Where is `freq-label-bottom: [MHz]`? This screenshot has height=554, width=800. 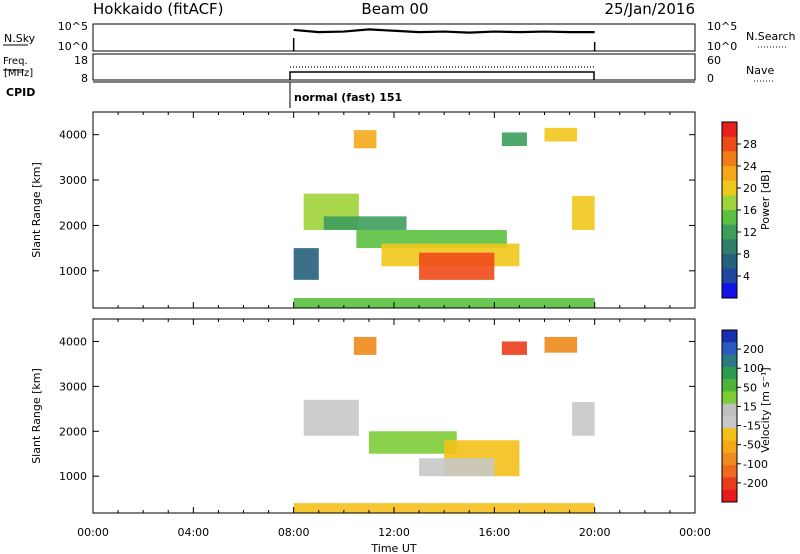
freq-label-bottom: [MHz] is located at coordinates (18, 73).